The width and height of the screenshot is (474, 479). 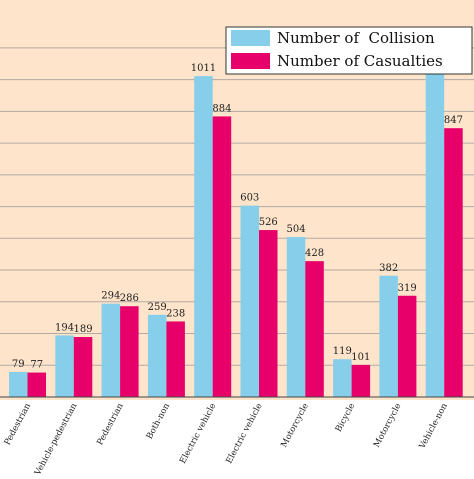 What do you see at coordinates (56, 437) in the screenshot?
I see `x-tick-label: Vehicle-pedestrian` at bounding box center [56, 437].